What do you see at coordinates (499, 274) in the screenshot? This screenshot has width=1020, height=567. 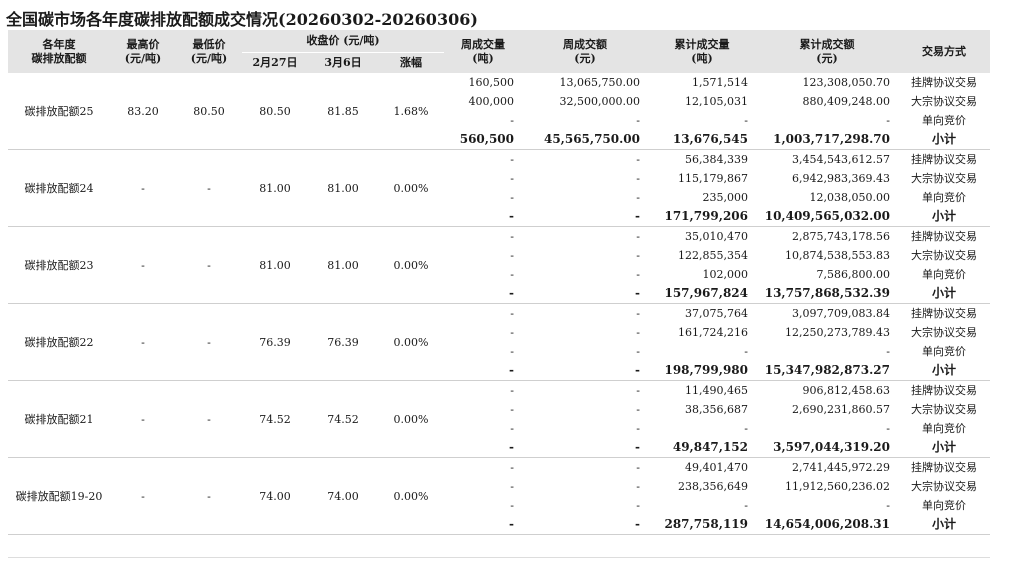 I see `table-row: - - 102,000 7,586,800.00 单向竞价` at bounding box center [499, 274].